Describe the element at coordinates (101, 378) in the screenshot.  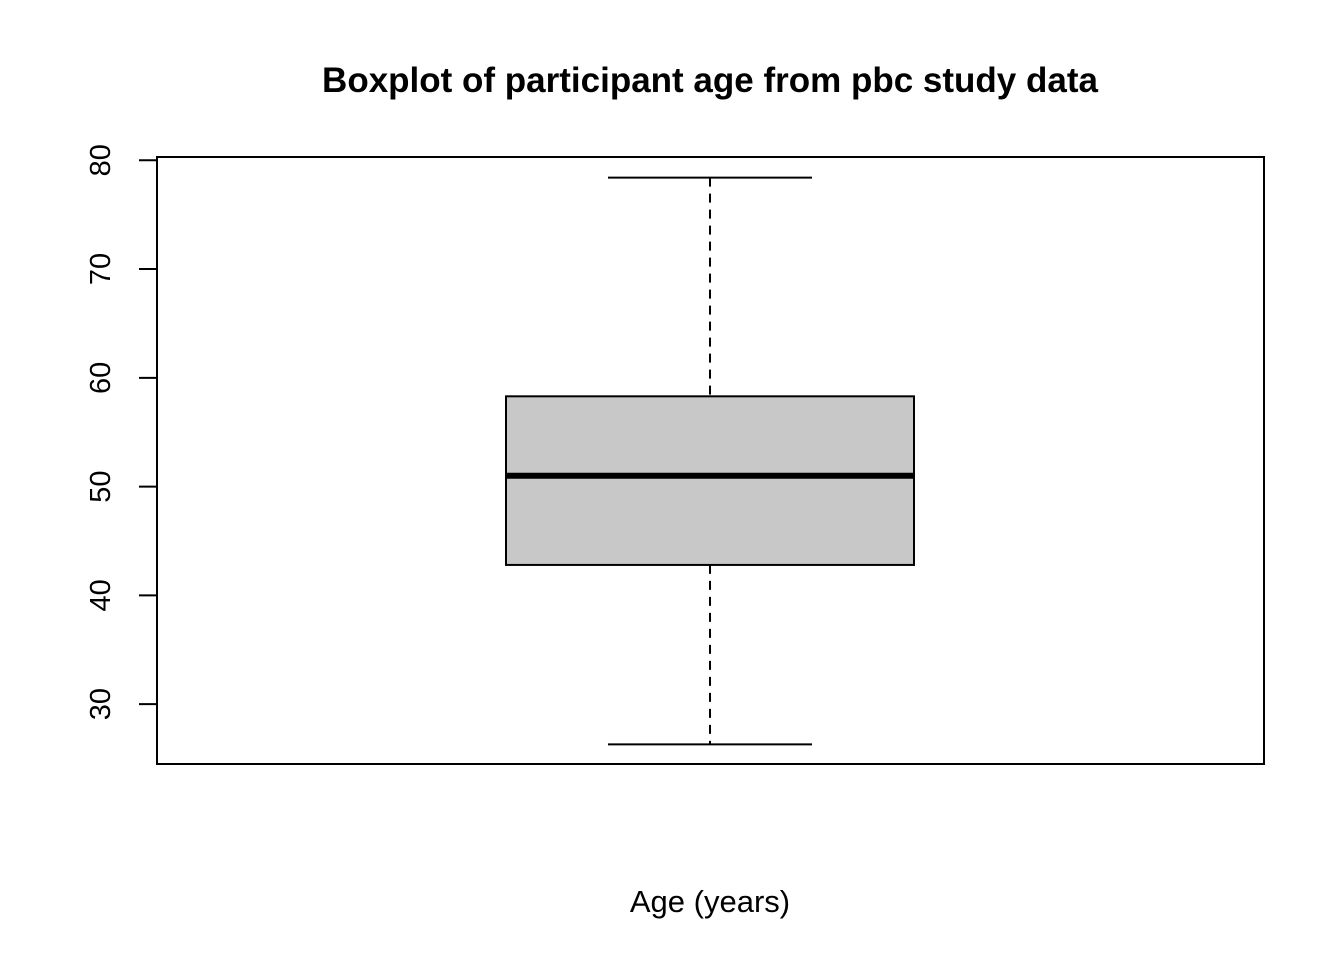
I see `y-tick-label-60: 60` at that location.